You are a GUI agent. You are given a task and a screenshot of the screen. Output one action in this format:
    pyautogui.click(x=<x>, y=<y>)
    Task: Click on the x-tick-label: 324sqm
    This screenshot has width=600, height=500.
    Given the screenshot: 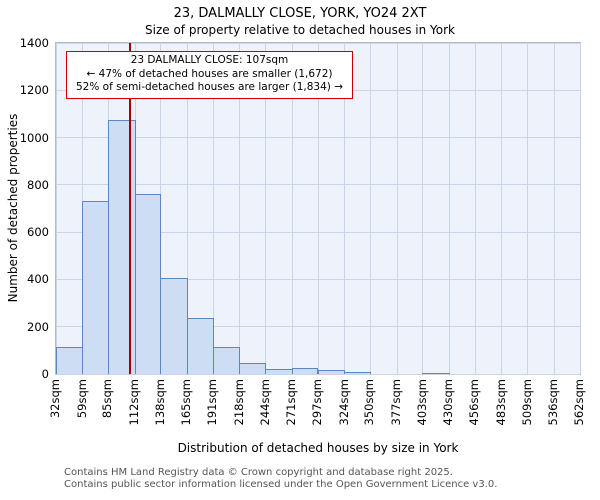 What is the action you would take?
    pyautogui.click(x=343, y=402)
    